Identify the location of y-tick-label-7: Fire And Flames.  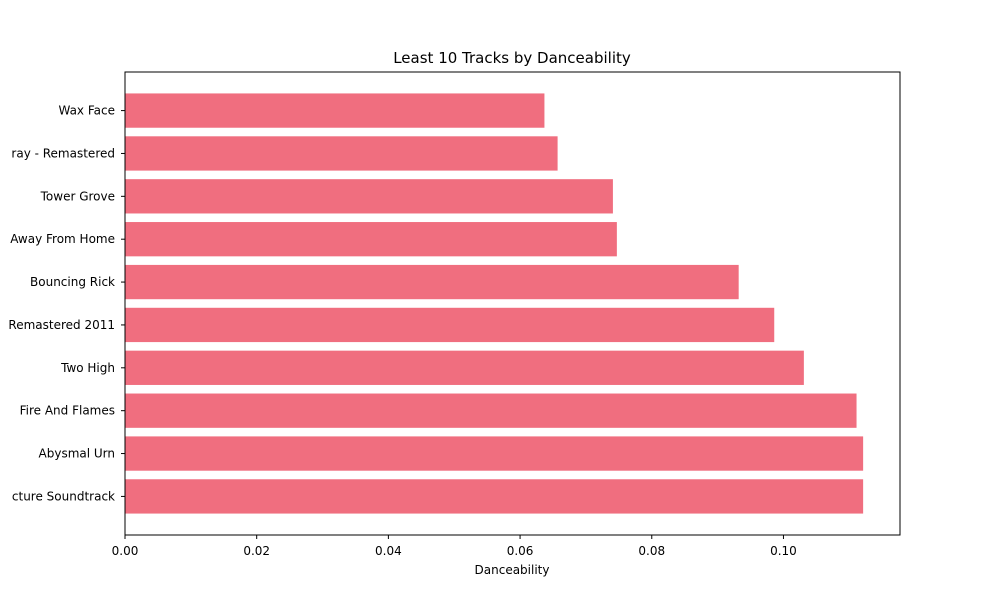
(67, 411).